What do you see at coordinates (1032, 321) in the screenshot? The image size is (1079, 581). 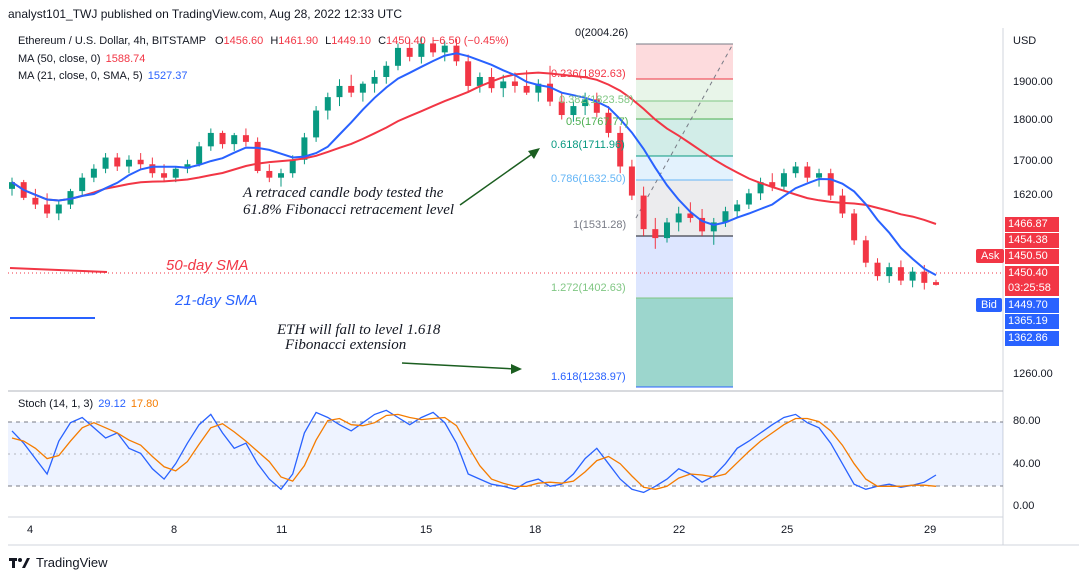 I see `price-tag: 1365.19` at bounding box center [1032, 321].